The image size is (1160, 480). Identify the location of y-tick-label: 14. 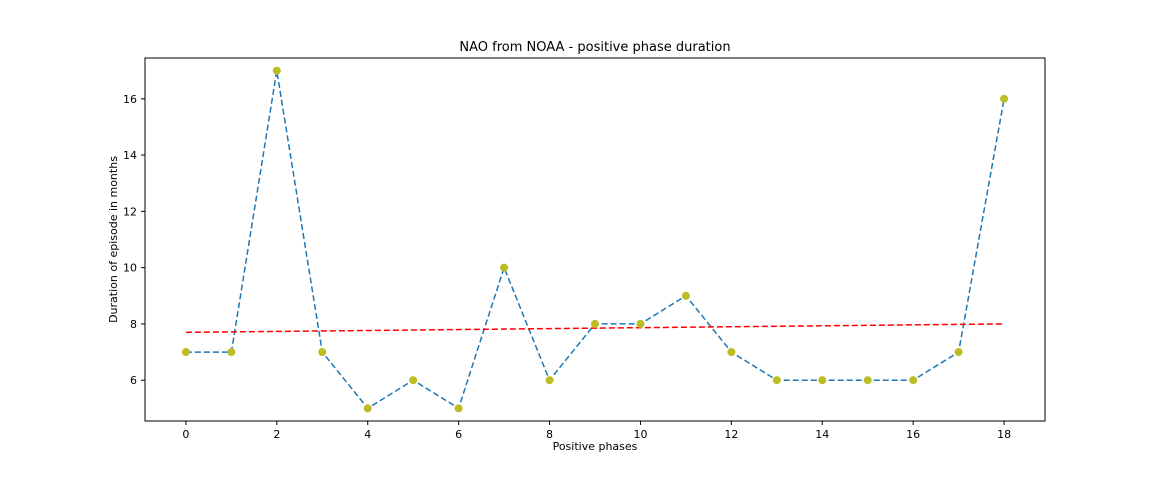
(130, 155).